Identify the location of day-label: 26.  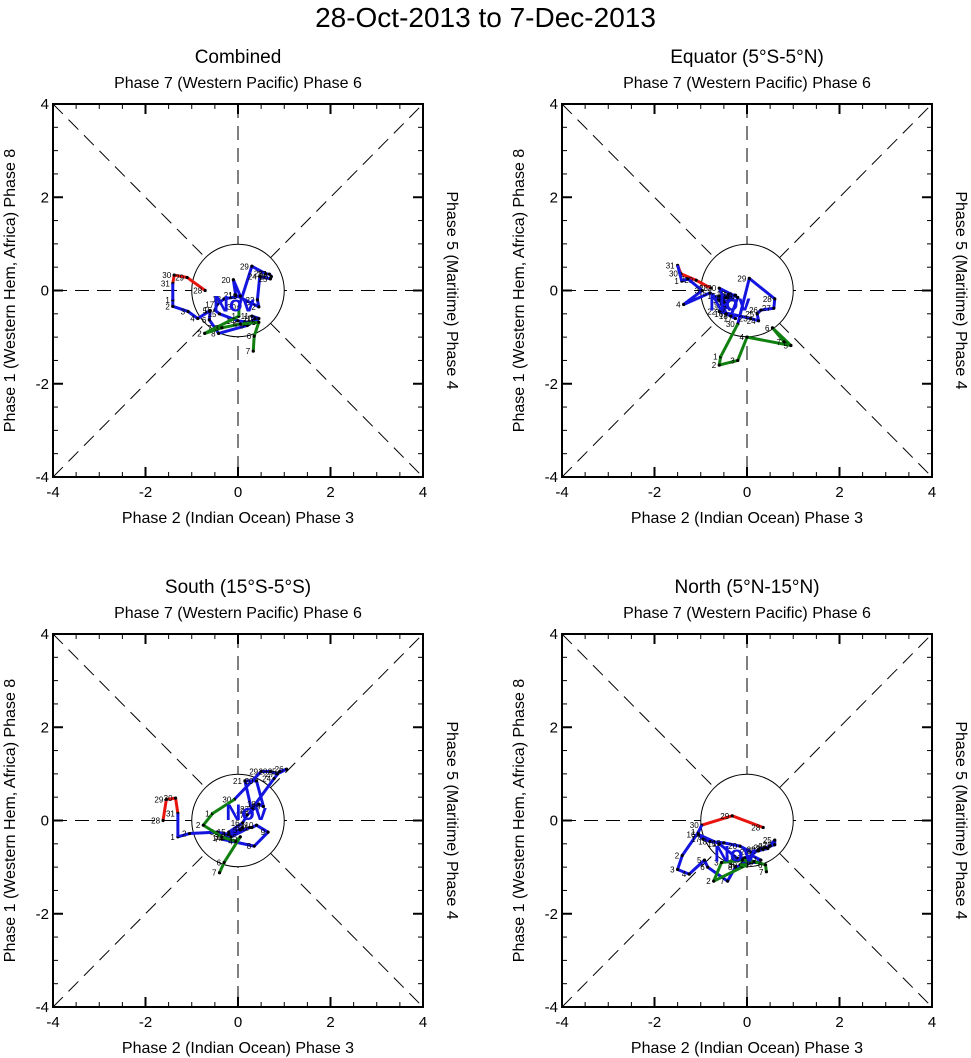
(767, 845).